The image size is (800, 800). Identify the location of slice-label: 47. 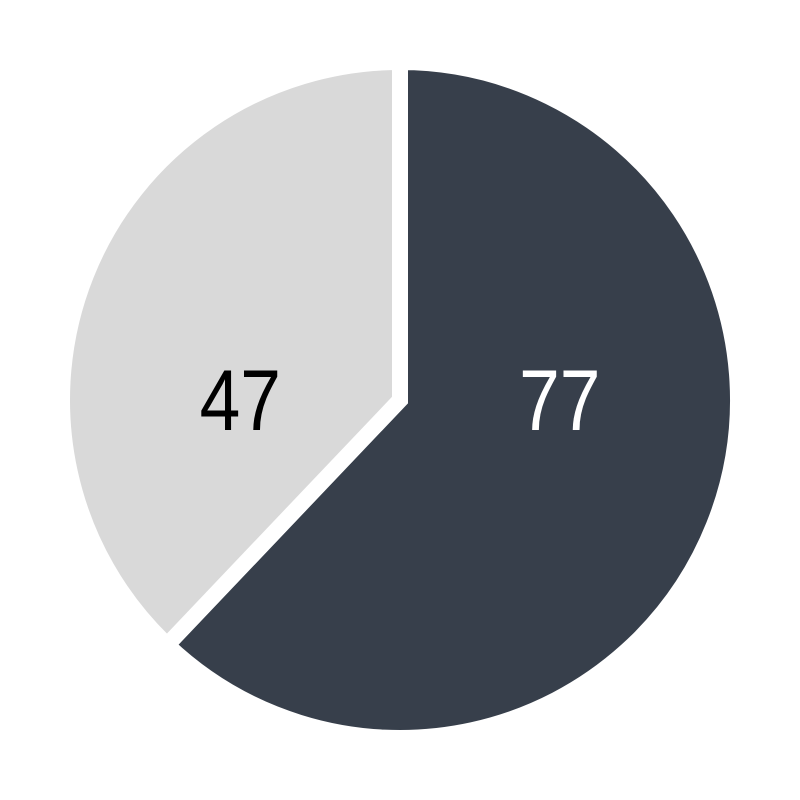
(240, 400).